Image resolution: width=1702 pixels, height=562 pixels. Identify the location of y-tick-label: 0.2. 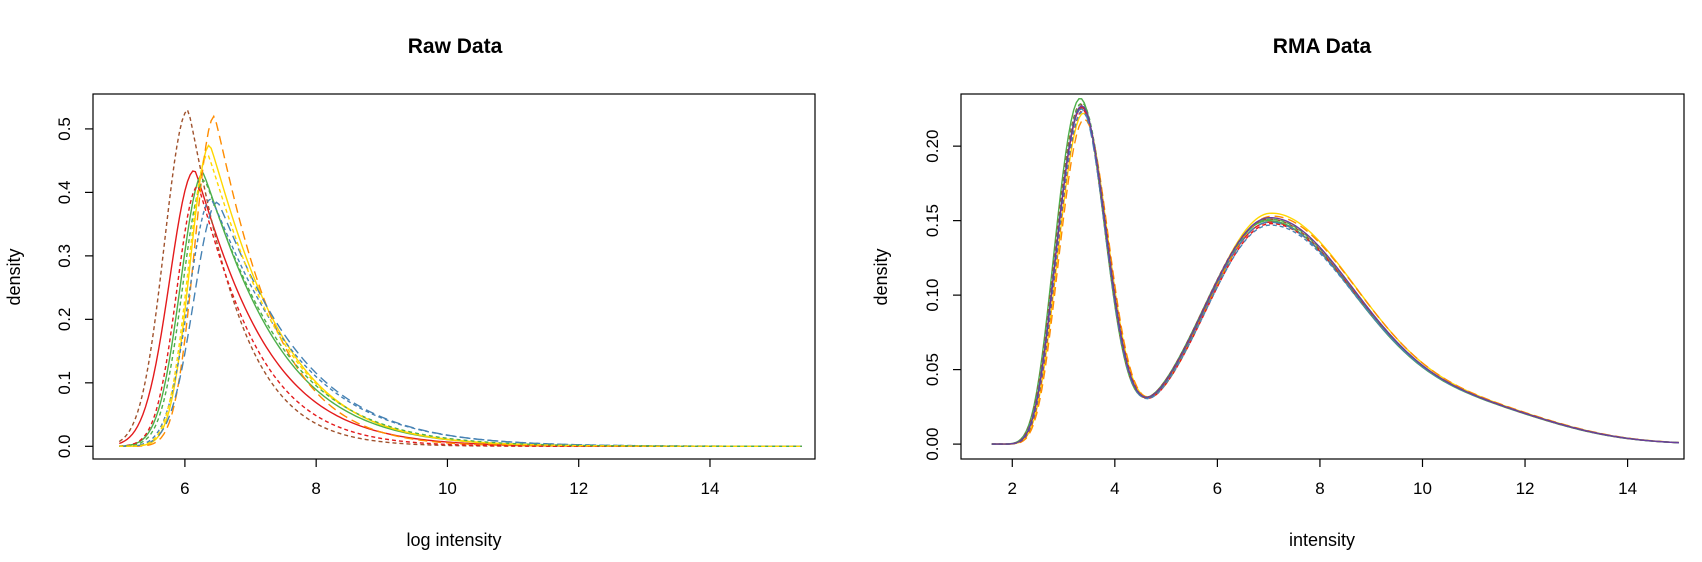
(64, 320).